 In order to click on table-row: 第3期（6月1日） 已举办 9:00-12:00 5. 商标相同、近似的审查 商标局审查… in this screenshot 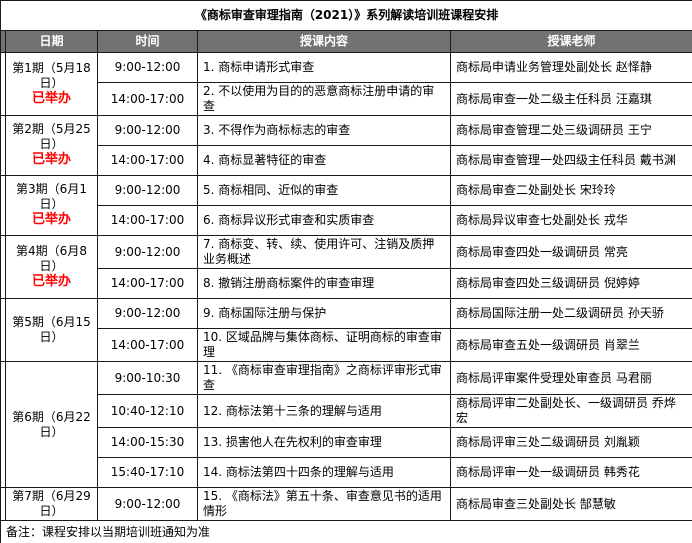, I will do `click(346, 205)`.